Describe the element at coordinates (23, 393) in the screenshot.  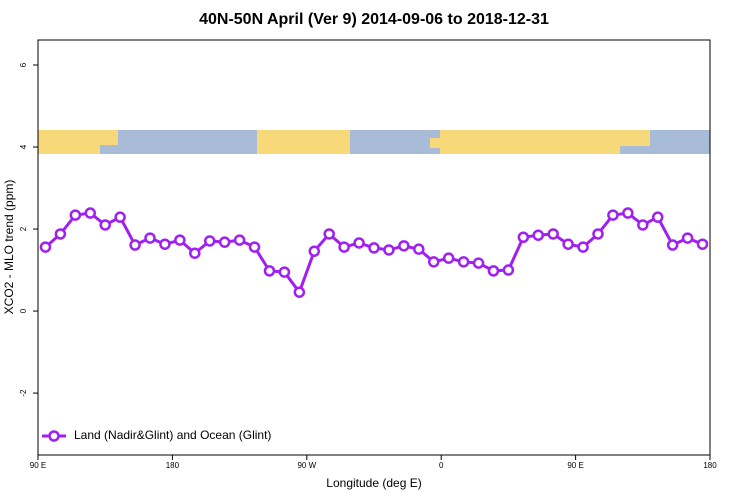
I see `y-tick-label: -2` at that location.